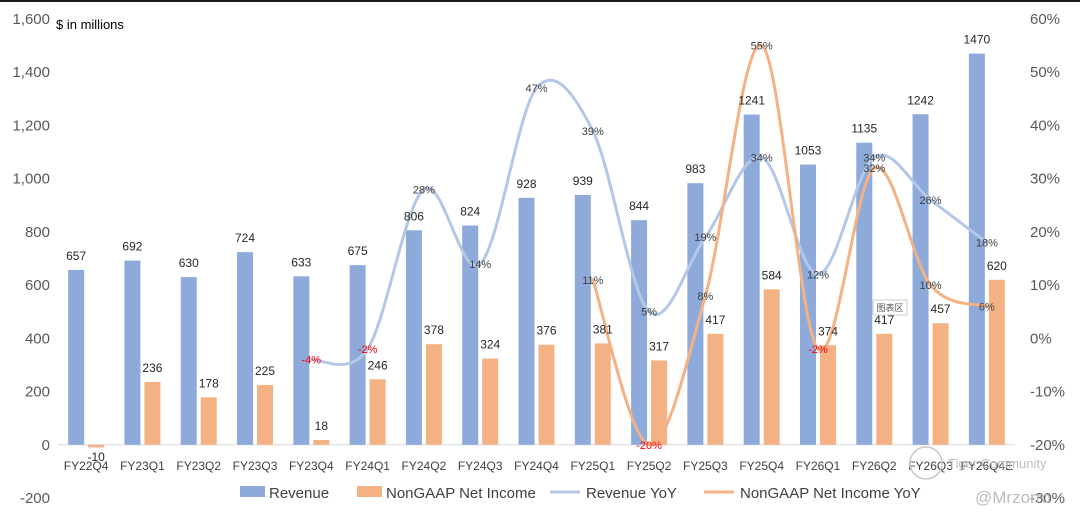  I want to click on revenue-value-label: 633, so click(301, 262).